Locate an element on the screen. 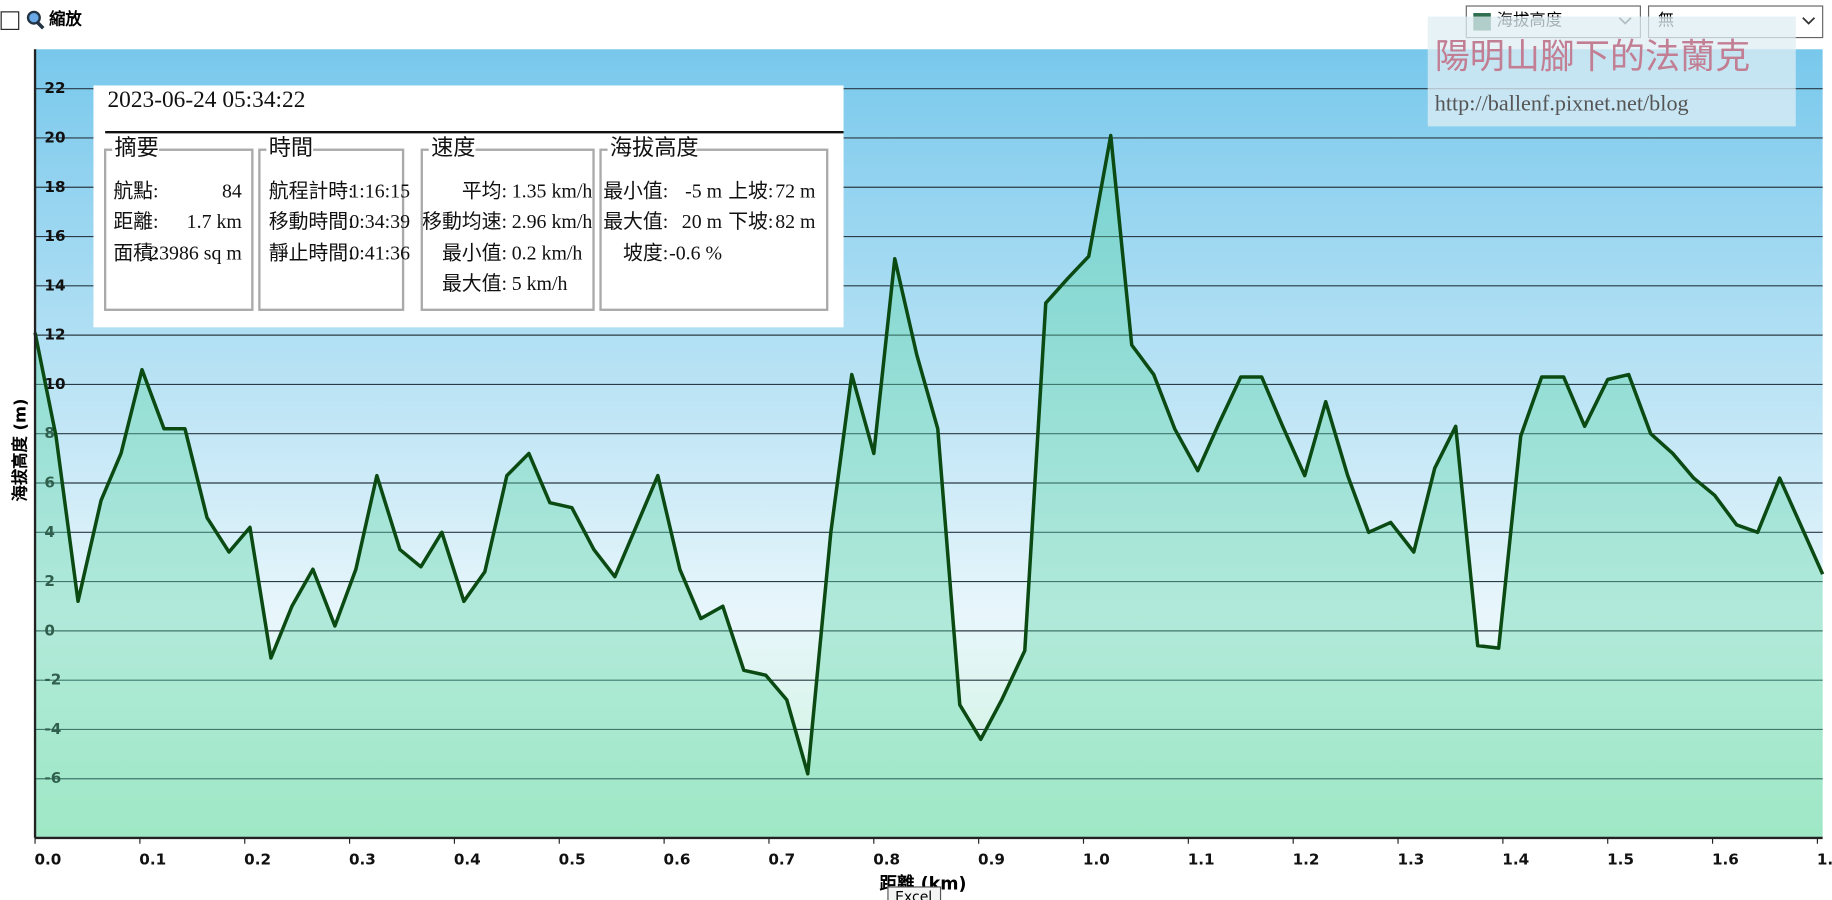 The image size is (1832, 900). section-title: 速度 is located at coordinates (453, 147).